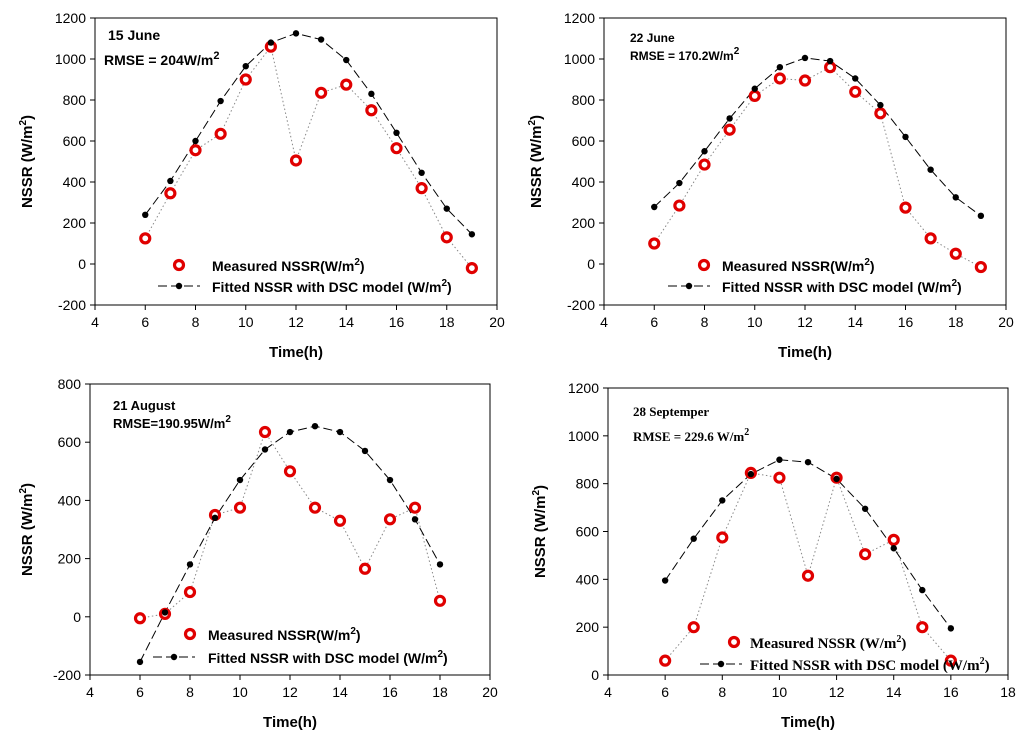  I want to click on legend-fitted-sup: 2, so click(444, 283).